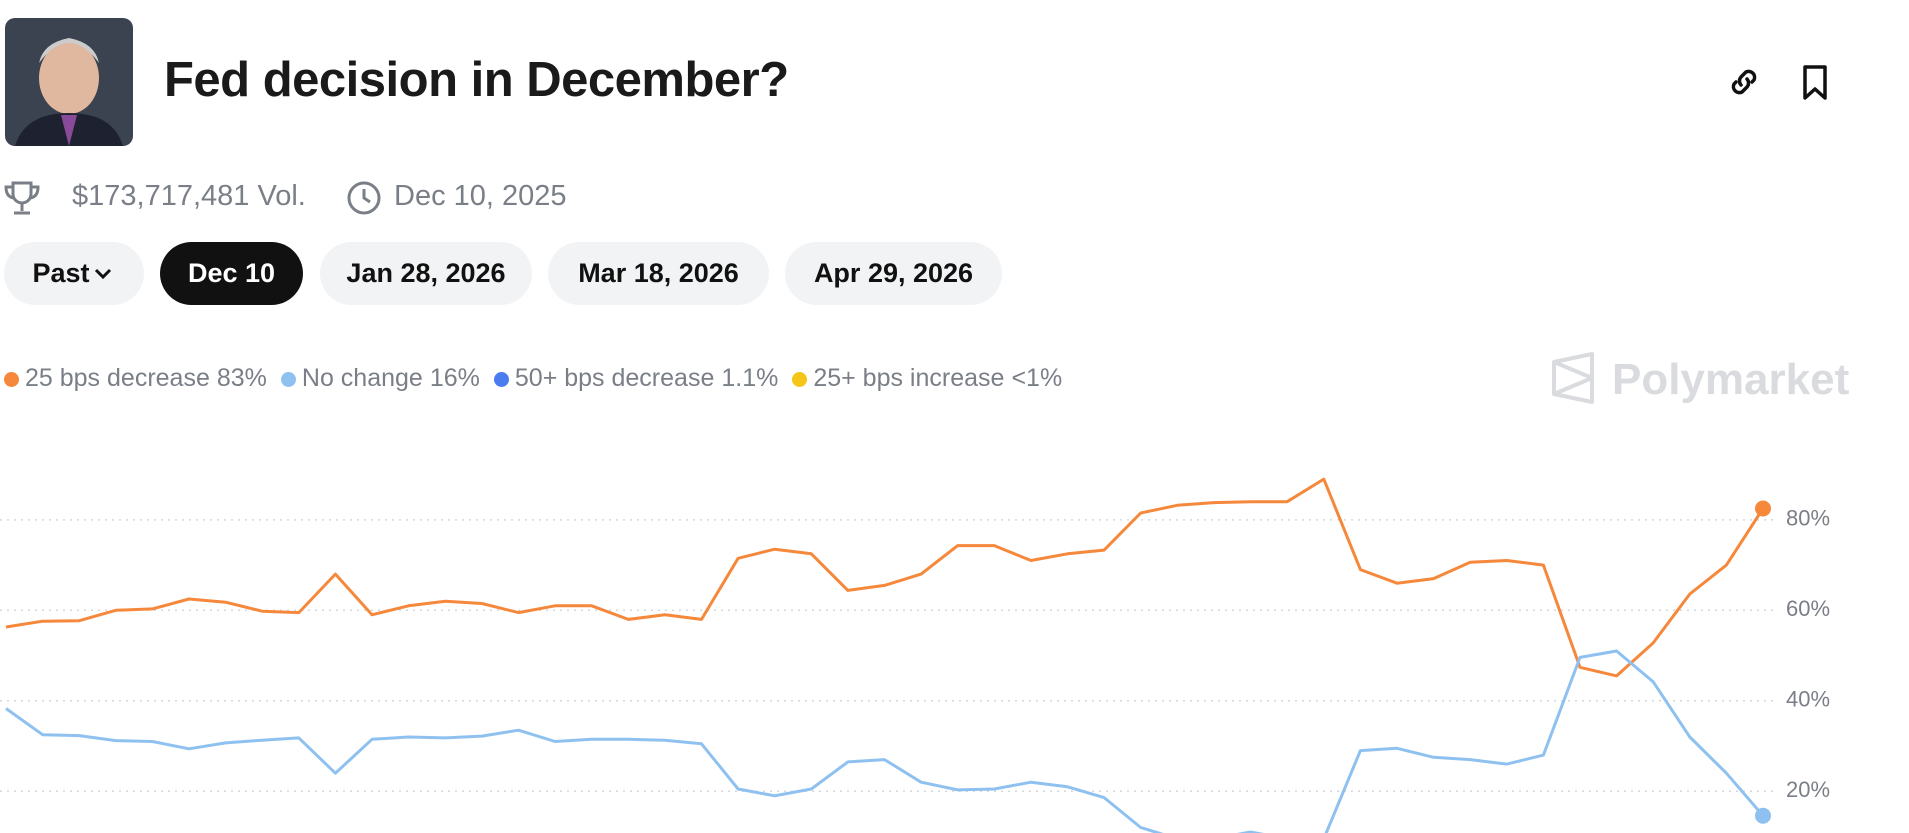 This screenshot has height=833, width=1909. I want to click on legend-name: 25+ bps increase, so click(909, 378).